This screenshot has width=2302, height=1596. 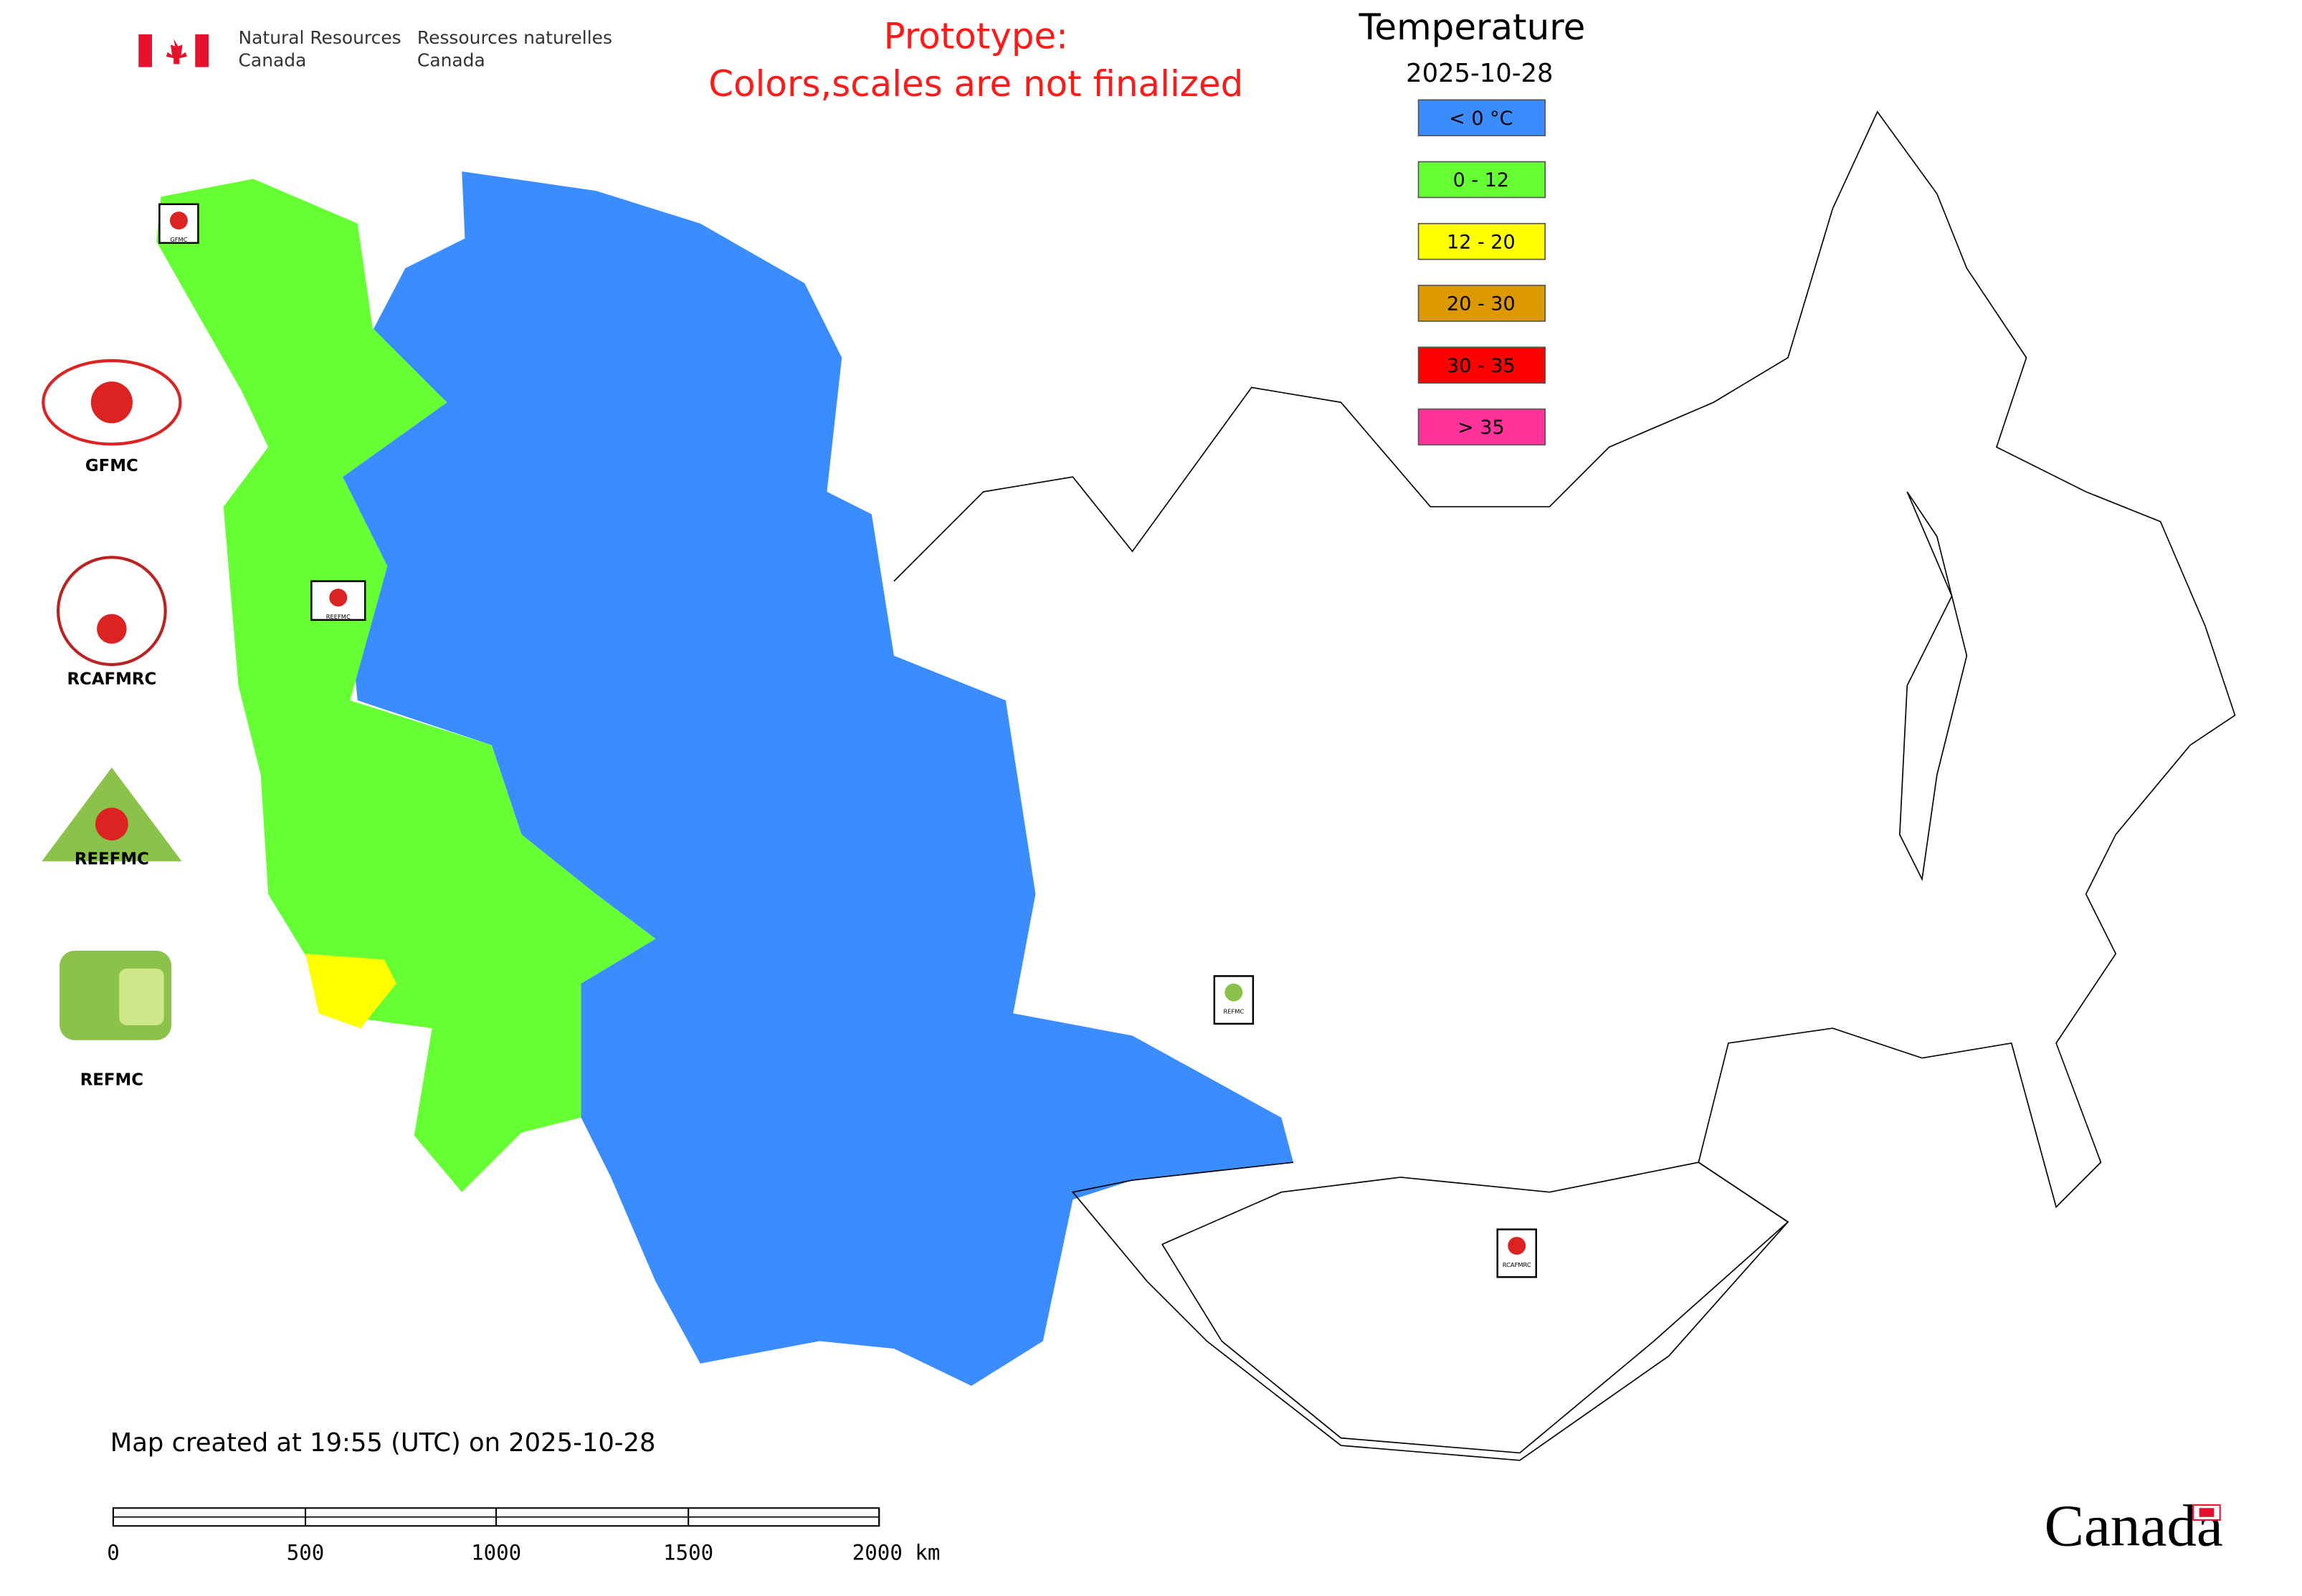 I want to click on map-created: Map created at 19:55 (UTC) on 2025-10-28, so click(x=383, y=1443).